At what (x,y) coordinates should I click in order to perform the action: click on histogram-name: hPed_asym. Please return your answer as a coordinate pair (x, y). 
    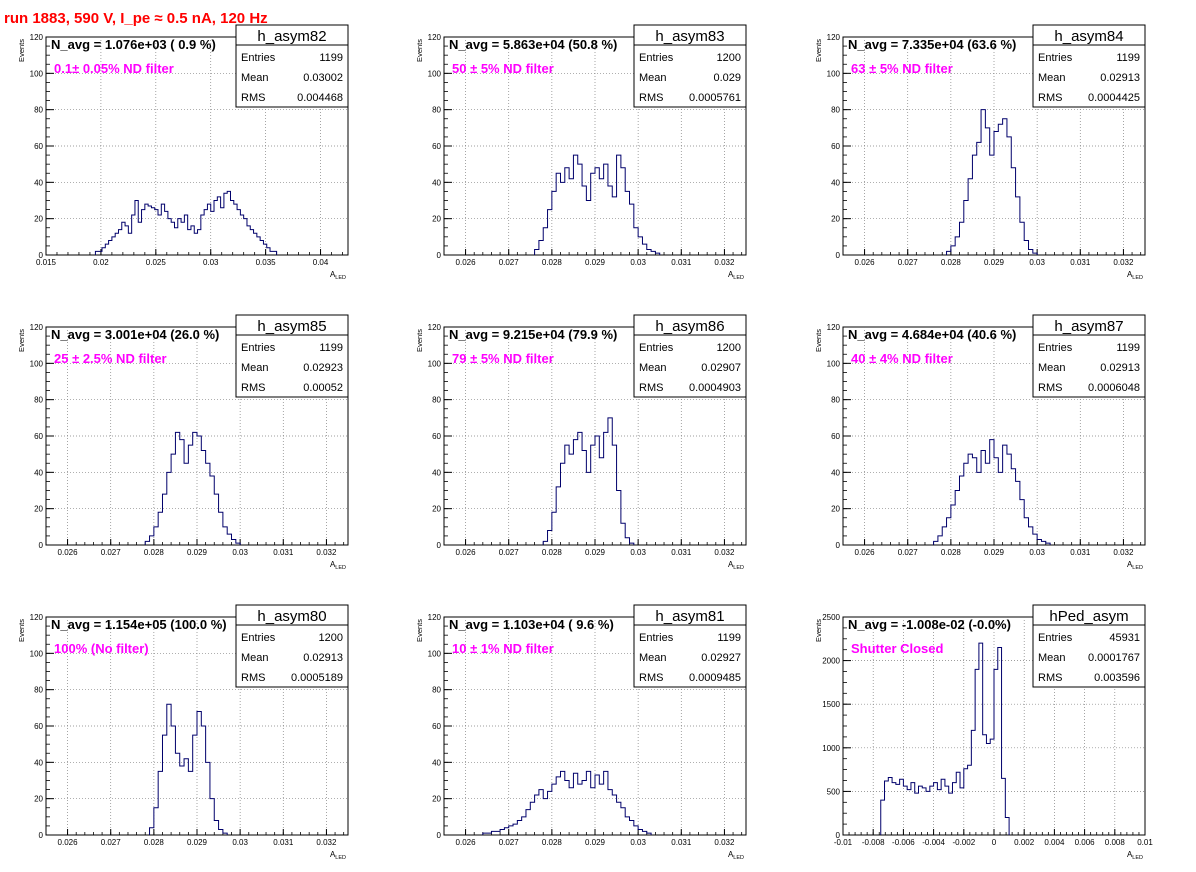
    Looking at the image, I should click on (1088, 616).